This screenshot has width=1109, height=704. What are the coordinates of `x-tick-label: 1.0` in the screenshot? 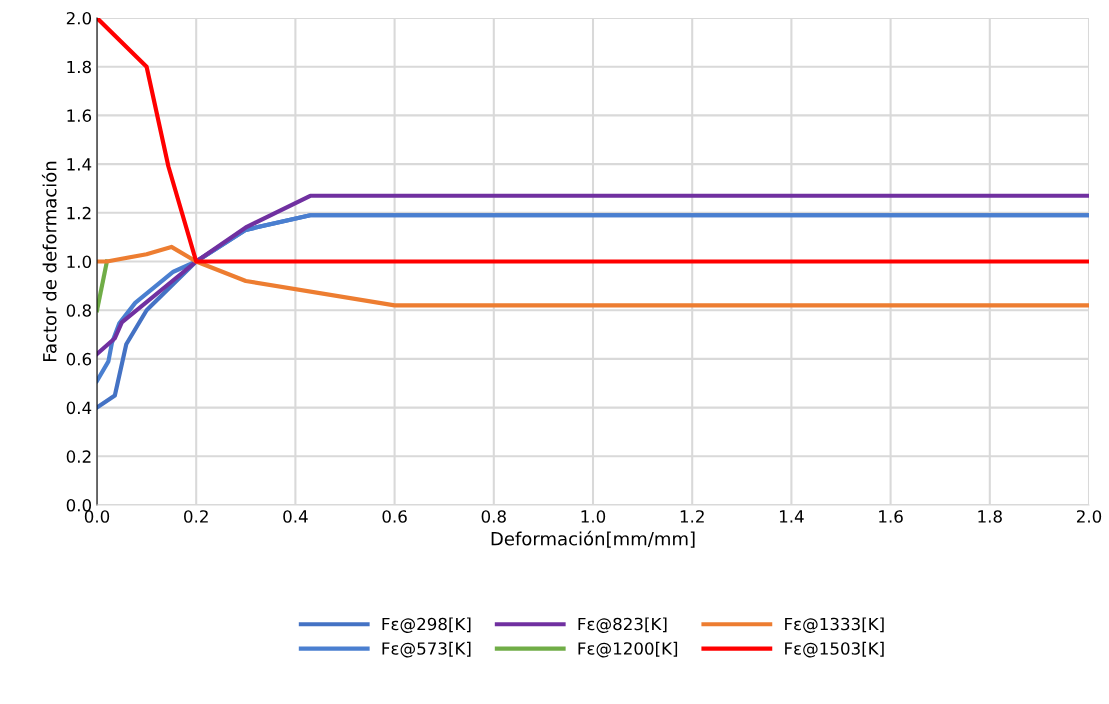 It's located at (593, 516).